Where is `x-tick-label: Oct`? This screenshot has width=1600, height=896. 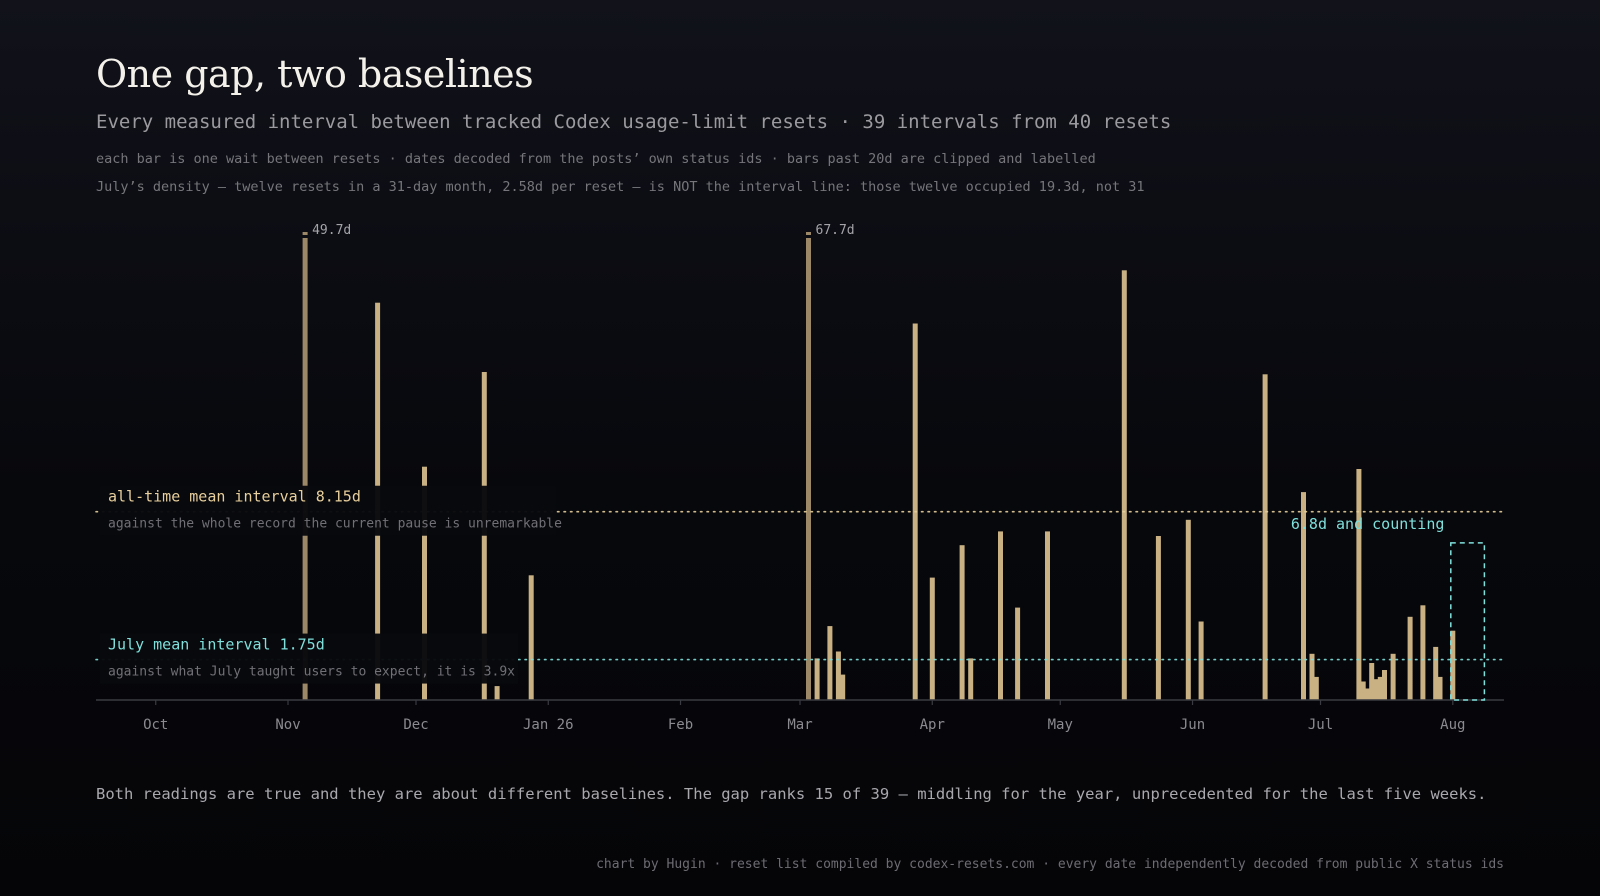 x-tick-label: Oct is located at coordinates (155, 725).